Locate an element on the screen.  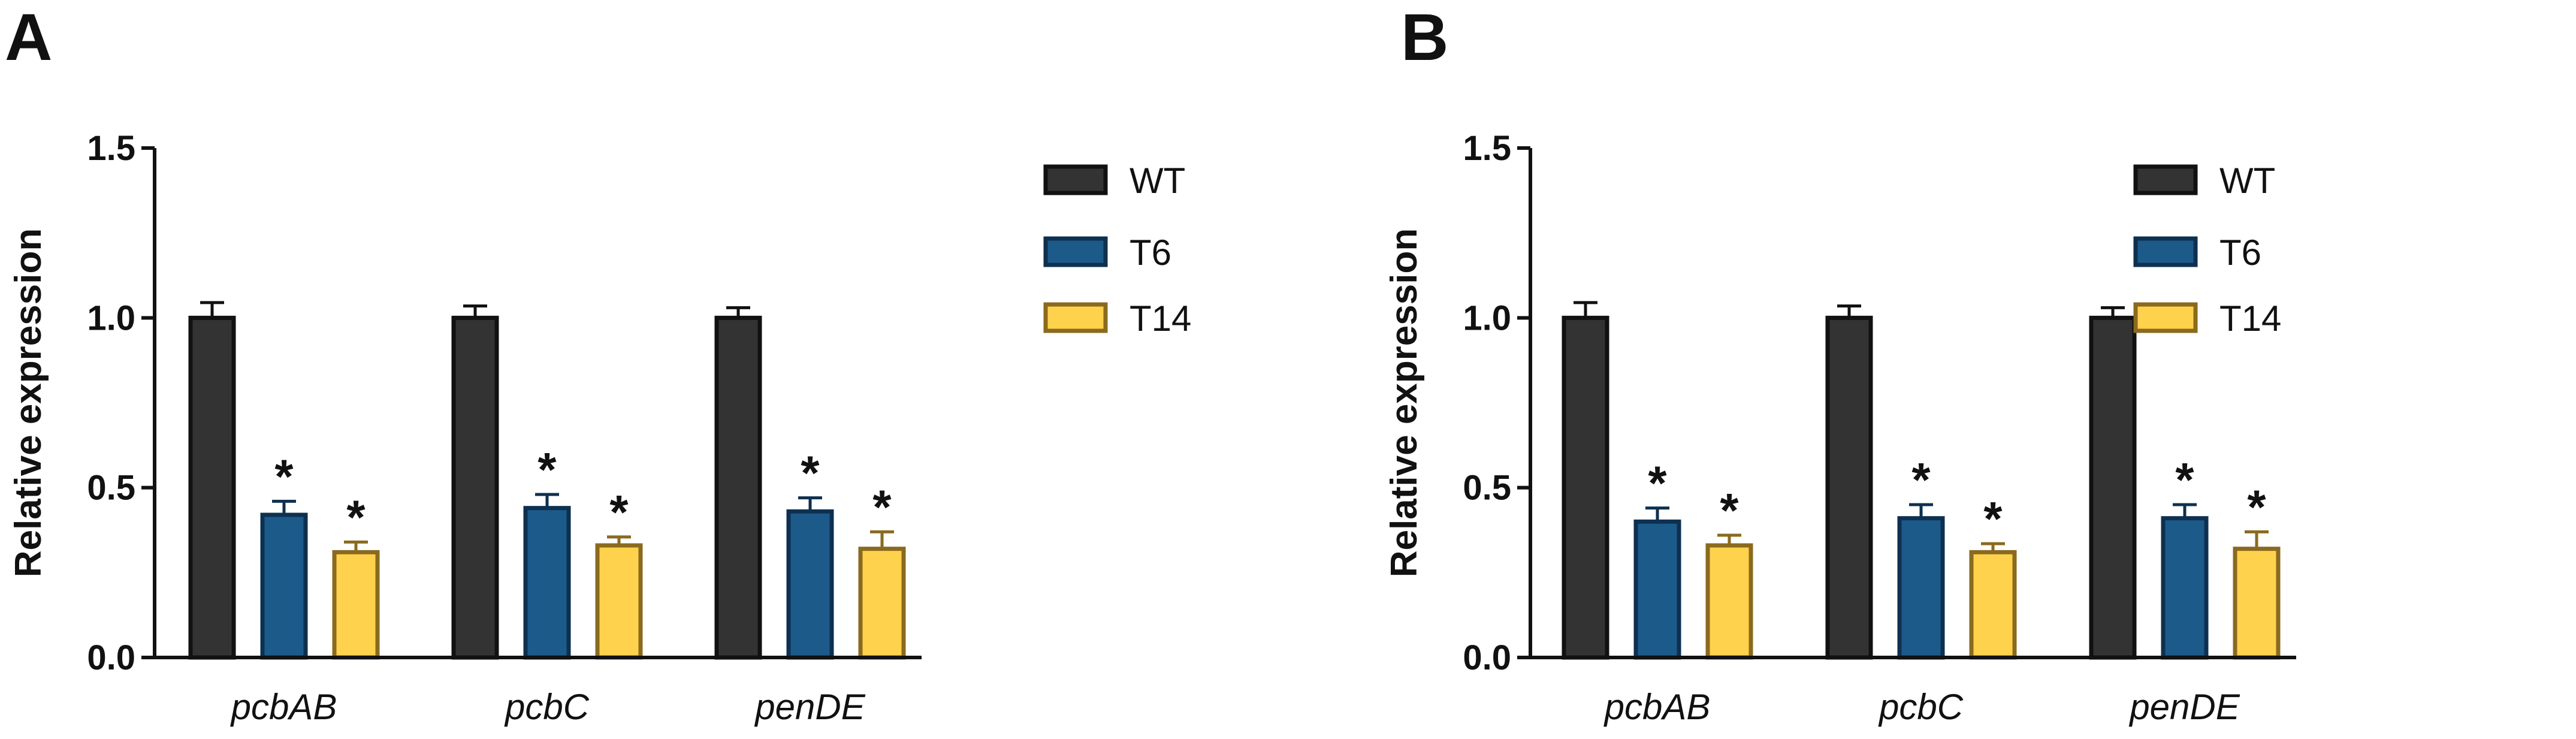
panel-letter: B is located at coordinates (1425, 37).